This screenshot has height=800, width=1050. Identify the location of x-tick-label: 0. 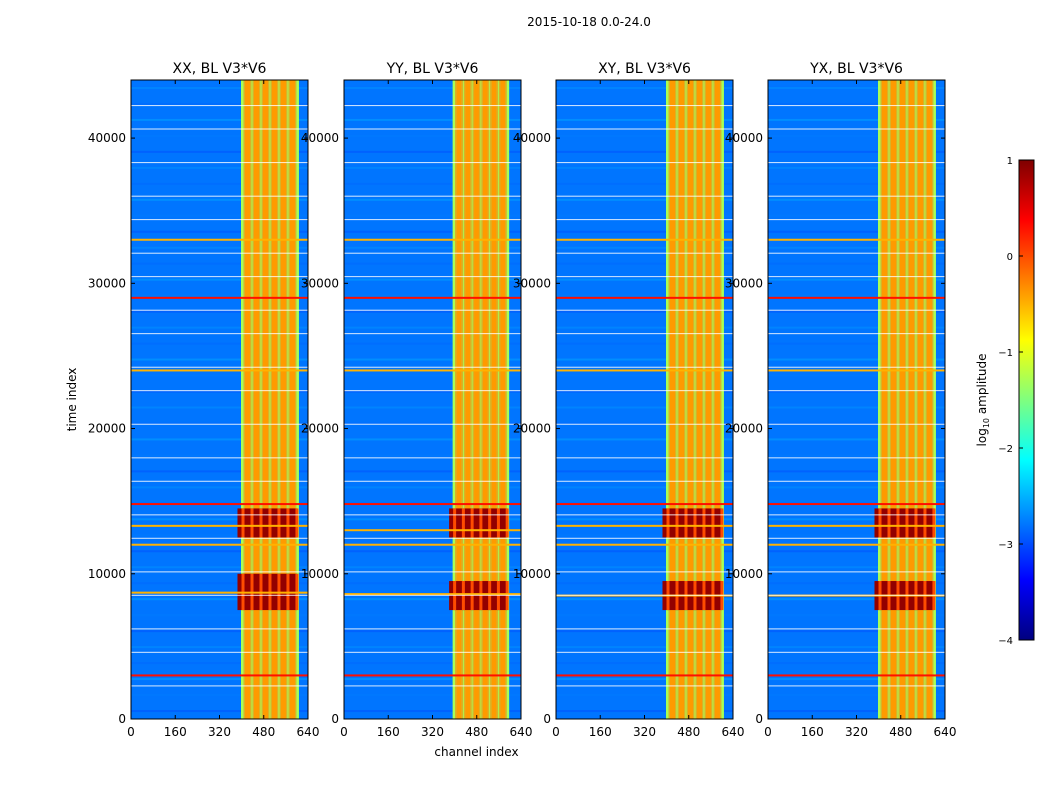
(768, 732).